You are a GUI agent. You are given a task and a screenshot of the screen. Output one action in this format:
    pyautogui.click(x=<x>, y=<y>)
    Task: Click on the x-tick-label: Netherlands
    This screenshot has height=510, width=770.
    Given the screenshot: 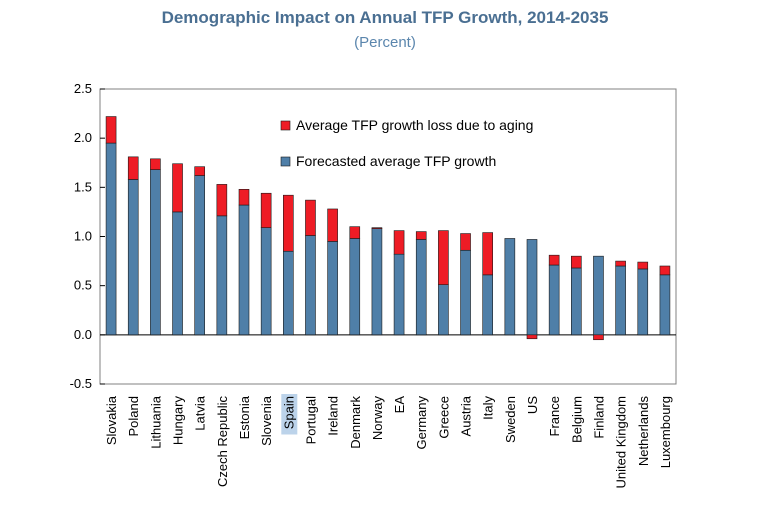 What is the action you would take?
    pyautogui.click(x=643, y=431)
    